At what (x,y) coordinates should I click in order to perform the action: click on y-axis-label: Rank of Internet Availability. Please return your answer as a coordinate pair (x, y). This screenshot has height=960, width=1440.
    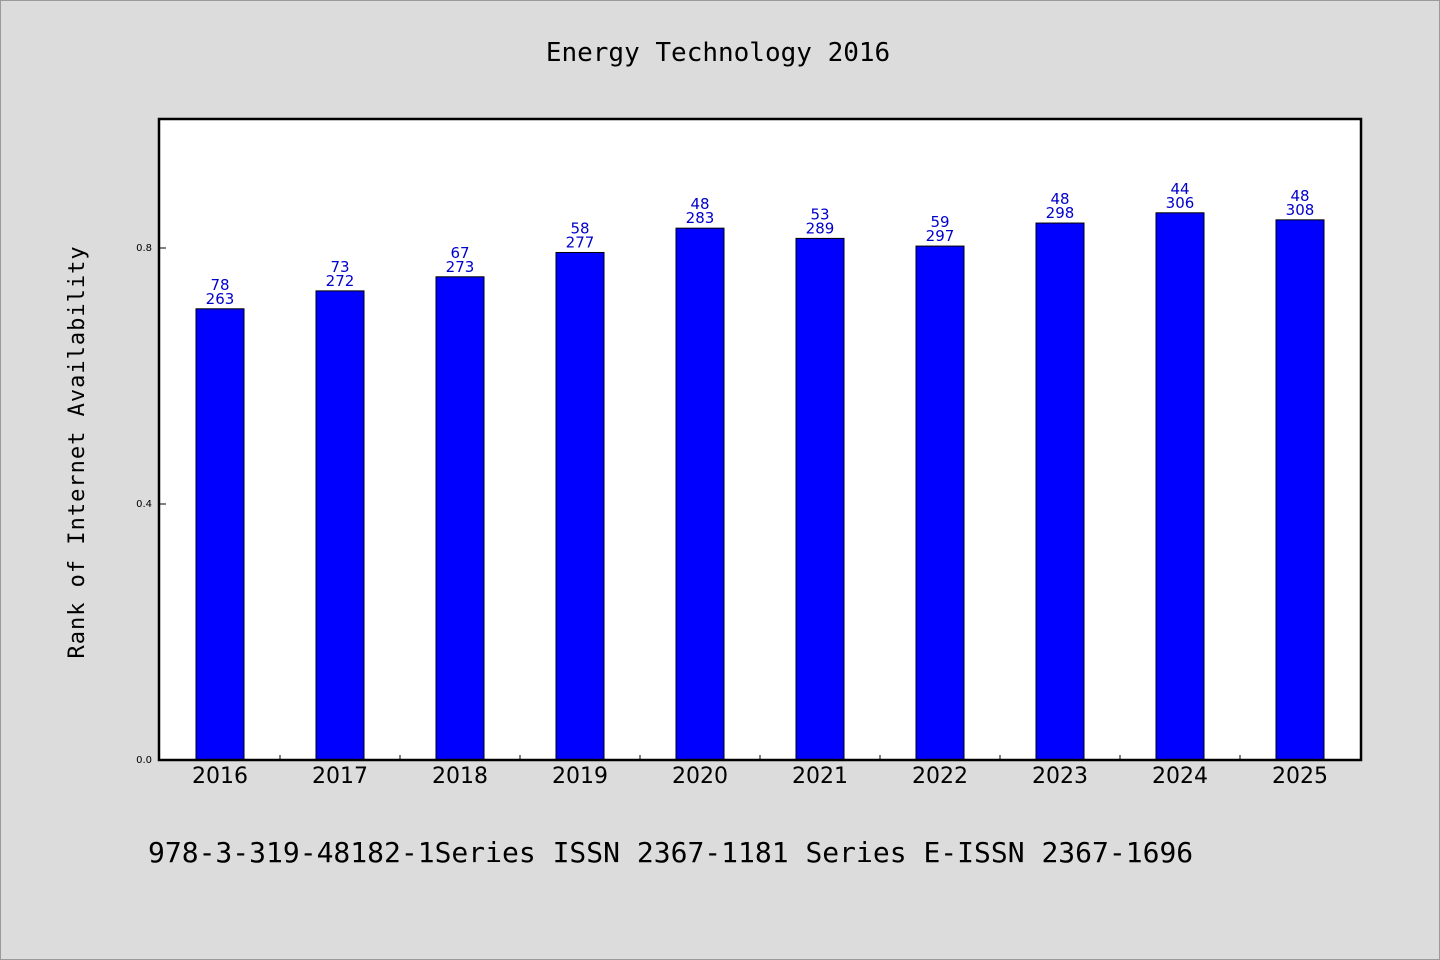
    Looking at the image, I should click on (77, 451).